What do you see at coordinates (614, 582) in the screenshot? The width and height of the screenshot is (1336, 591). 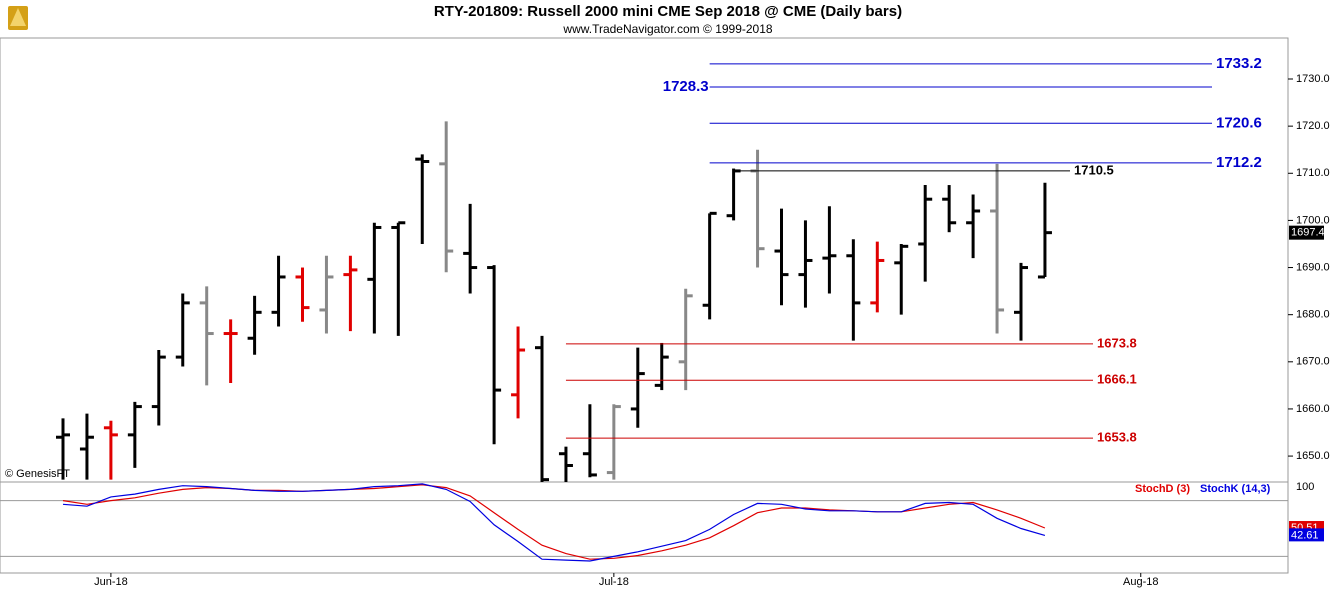 I see `x-tick-label: Jul-18` at bounding box center [614, 582].